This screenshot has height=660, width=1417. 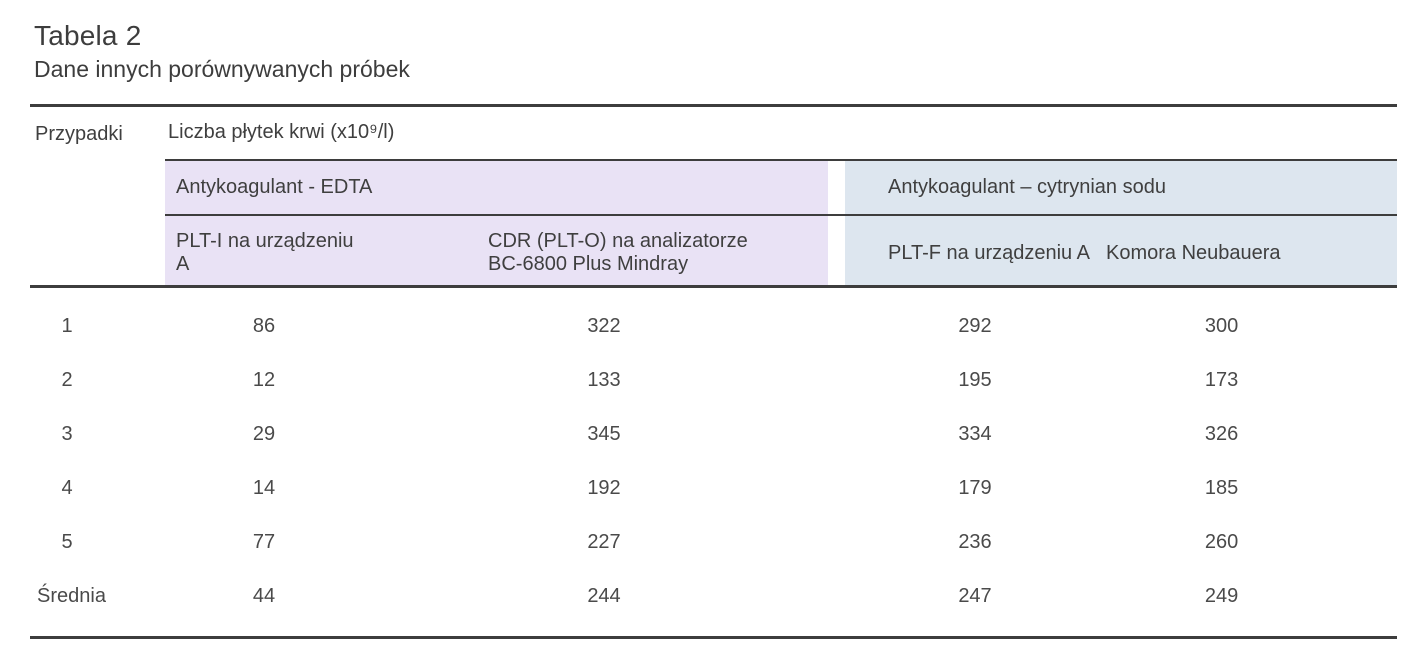 I want to click on subheader-plt-i: PLT-I na urządzeniu A, so click(x=264, y=251).